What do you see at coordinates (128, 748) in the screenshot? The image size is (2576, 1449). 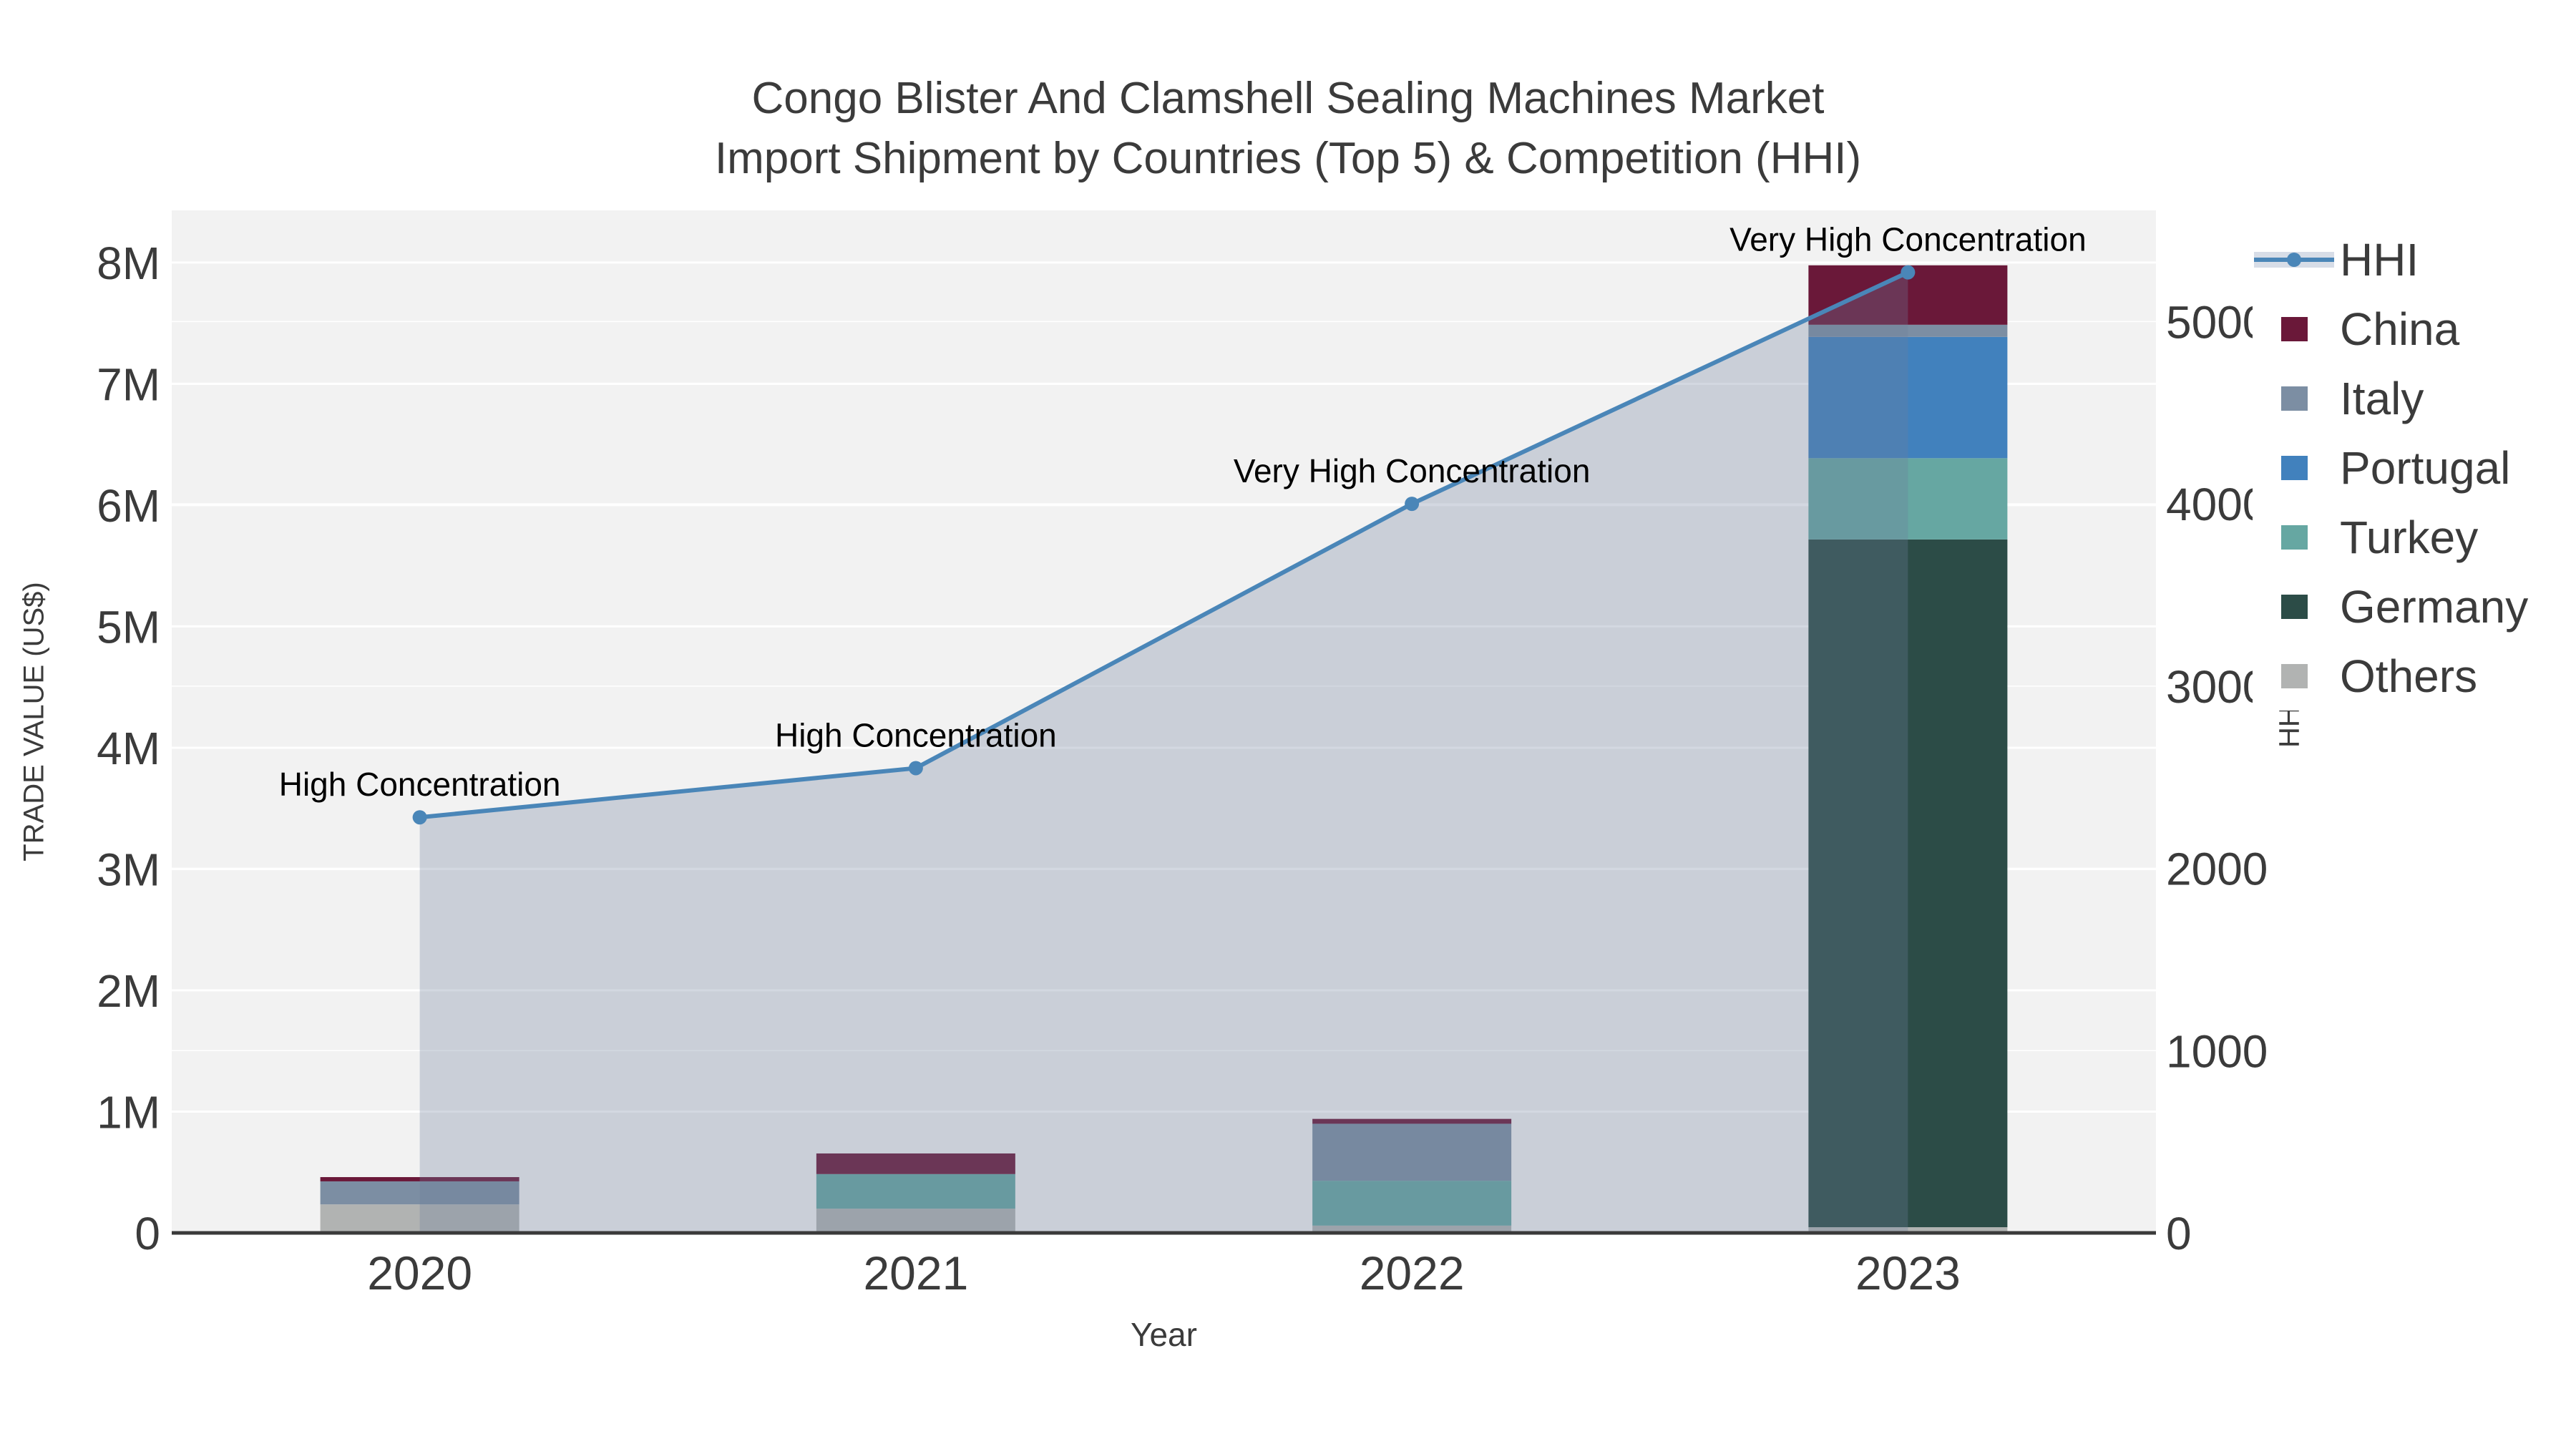 I see `y-tick-label: 4M` at bounding box center [128, 748].